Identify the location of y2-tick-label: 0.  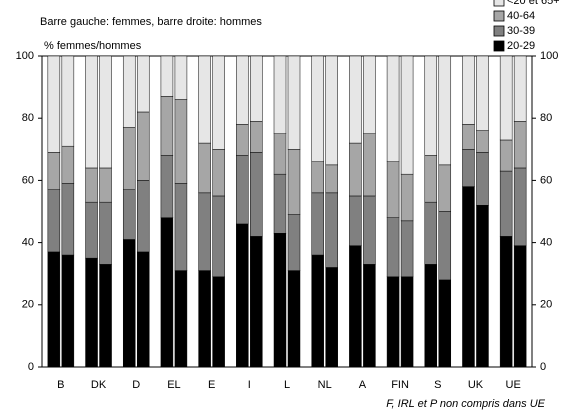
(543, 367).